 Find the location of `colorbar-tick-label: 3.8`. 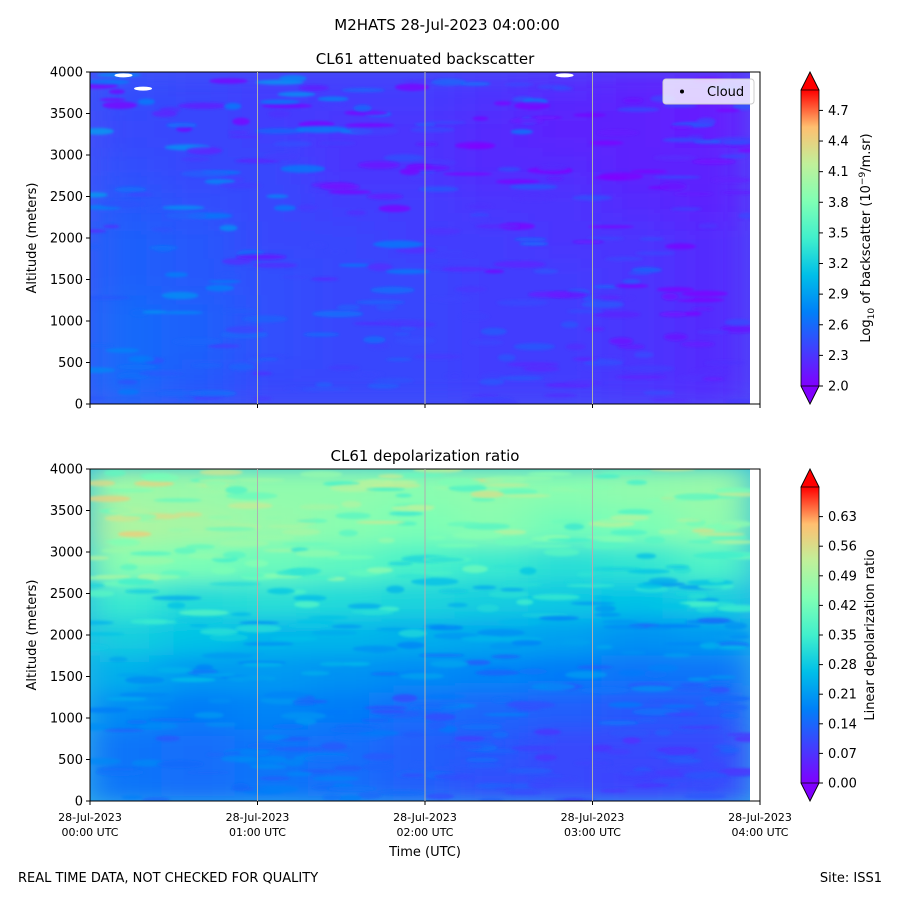

colorbar-tick-label: 3.8 is located at coordinates (838, 203).